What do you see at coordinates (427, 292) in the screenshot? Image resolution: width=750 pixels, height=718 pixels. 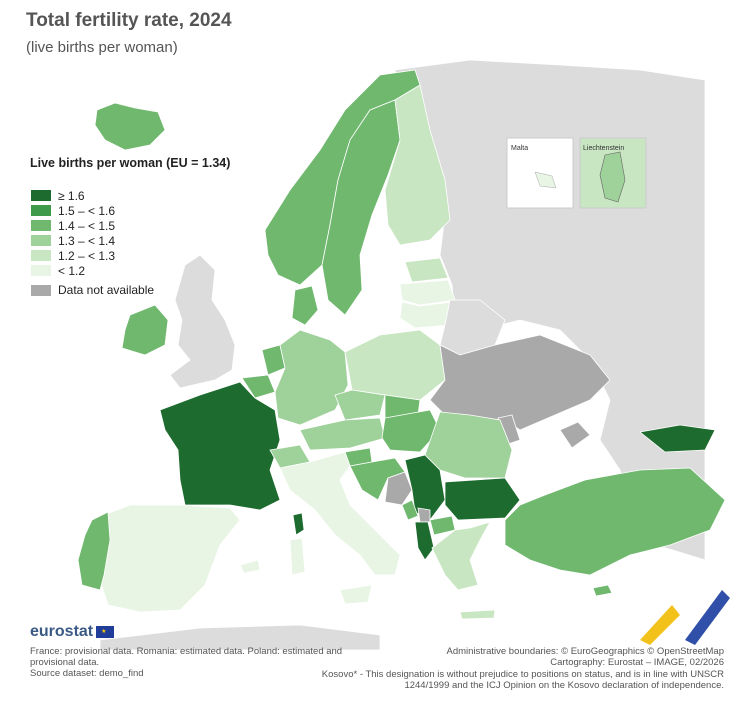 I see `region-latvia` at bounding box center [427, 292].